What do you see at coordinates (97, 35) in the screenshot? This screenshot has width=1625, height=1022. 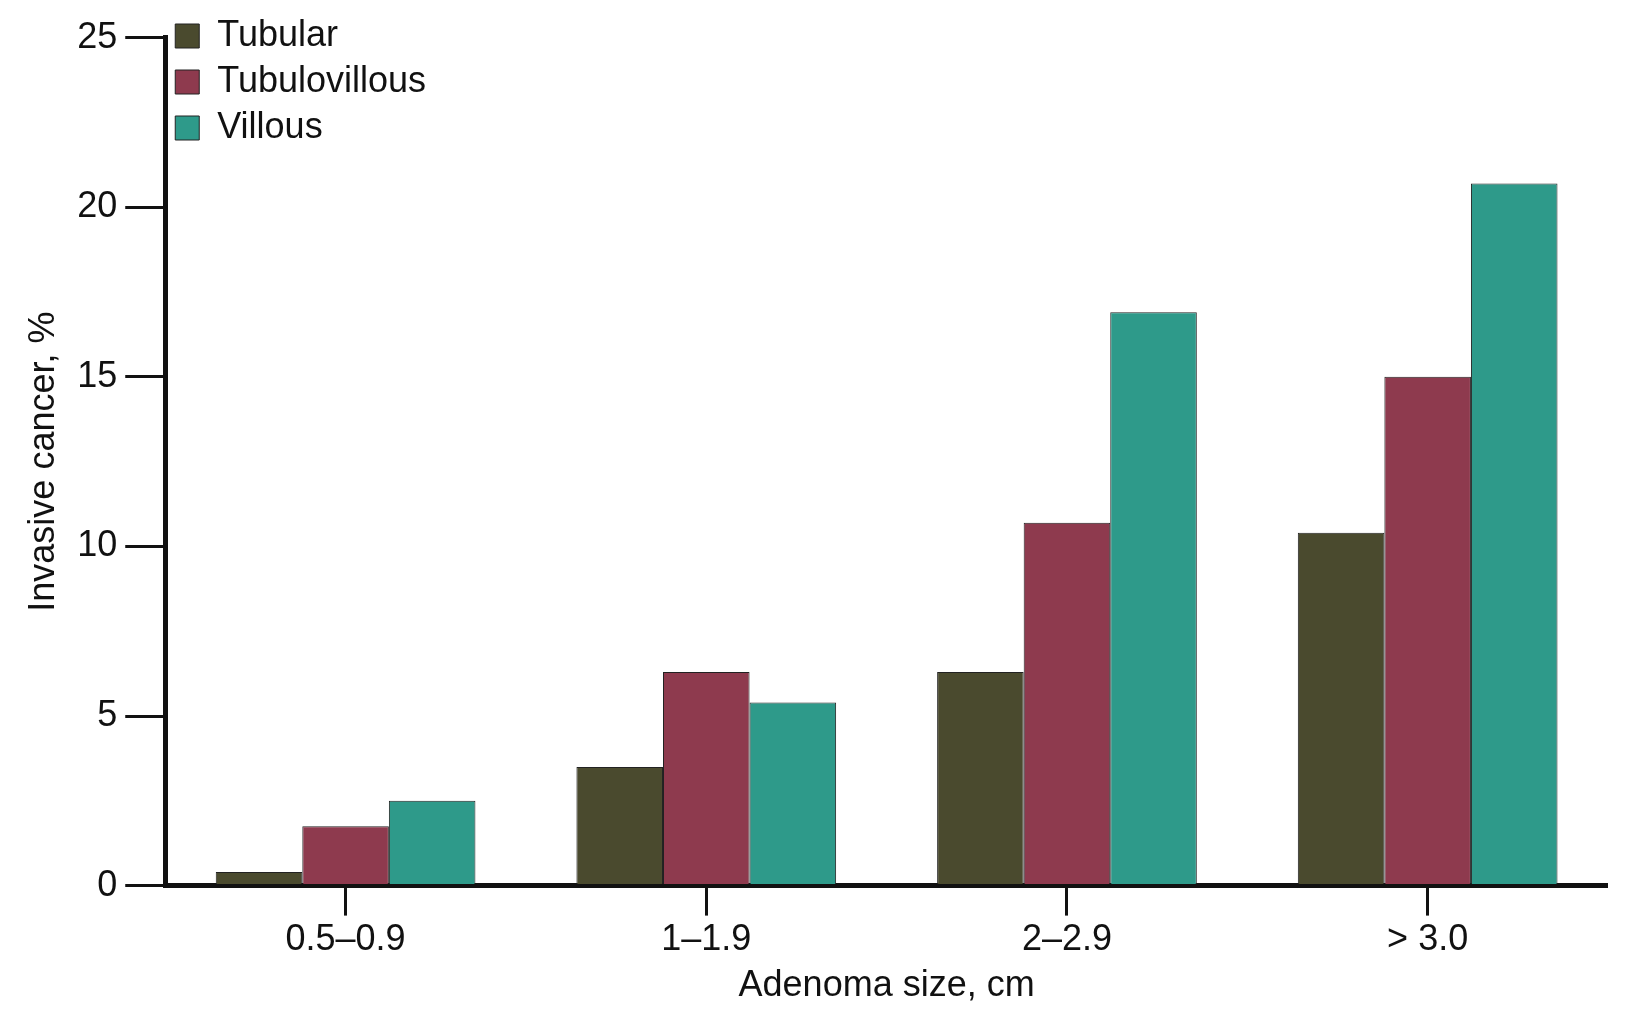 I see `y-tick-label: 25` at bounding box center [97, 35].